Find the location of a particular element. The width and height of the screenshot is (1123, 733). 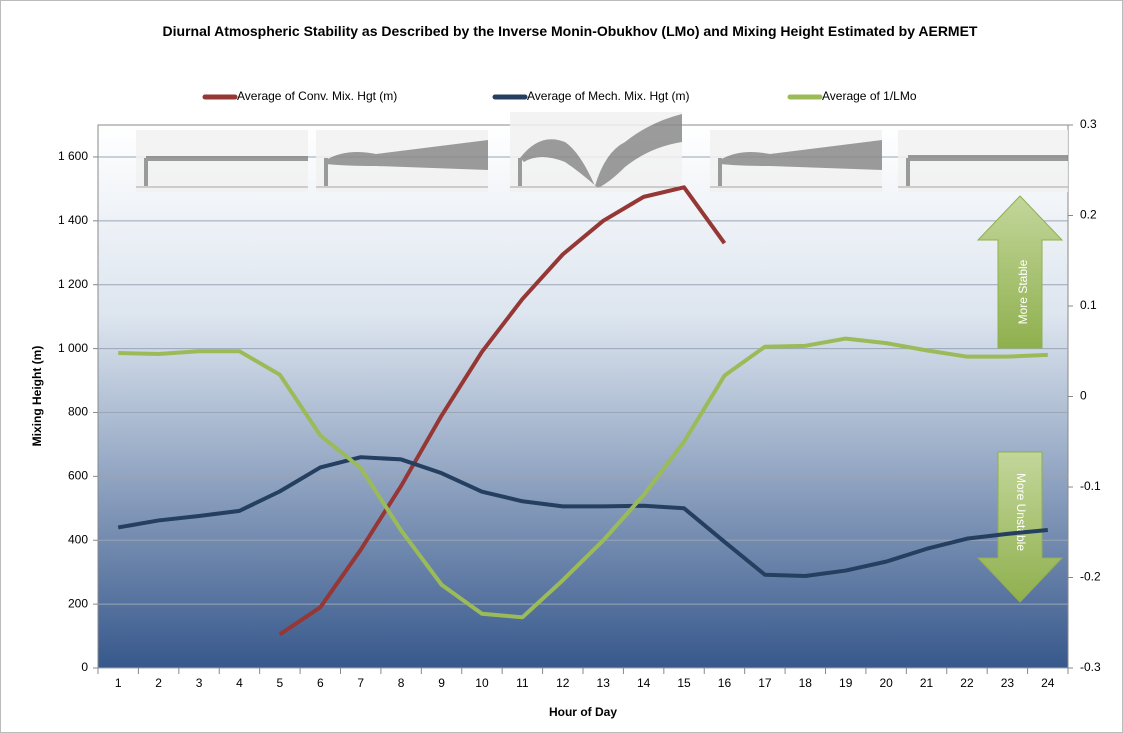

y-tick-label: 400 is located at coordinates (78, 539).